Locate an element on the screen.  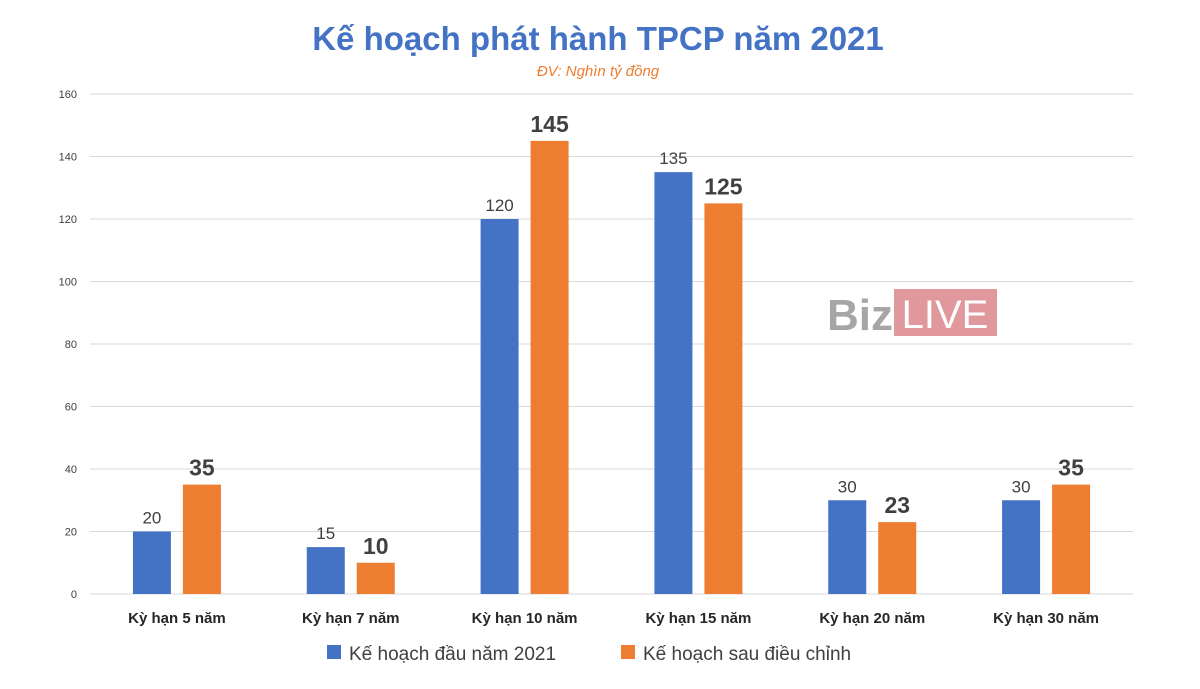
y-tick-label: 80 is located at coordinates (71, 345).